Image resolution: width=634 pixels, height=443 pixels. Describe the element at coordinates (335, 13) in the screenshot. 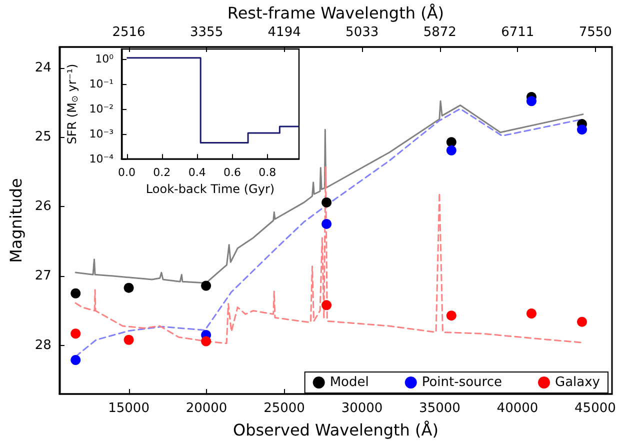

I see `x2-axis-title: Rest-frame Wavelength (Å)` at that location.